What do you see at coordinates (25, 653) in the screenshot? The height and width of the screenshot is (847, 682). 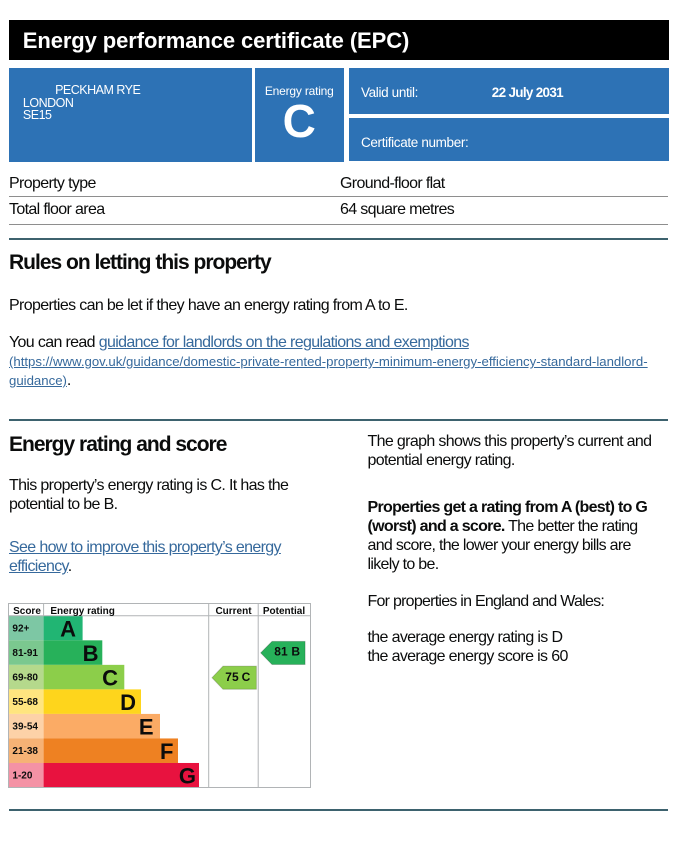 I see `svg-text: 81-91` at bounding box center [25, 653].